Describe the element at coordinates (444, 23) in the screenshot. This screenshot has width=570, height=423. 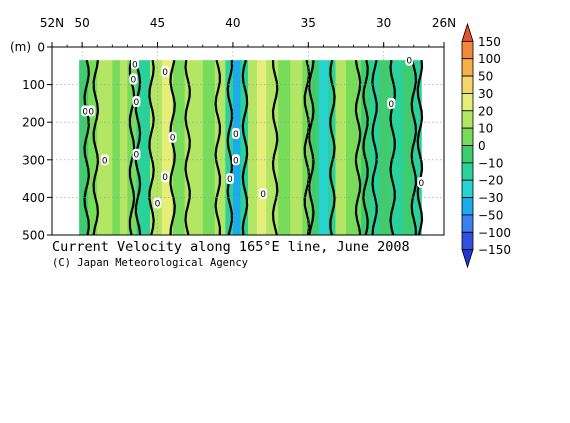
I see `x-tick-label: 26N` at that location.